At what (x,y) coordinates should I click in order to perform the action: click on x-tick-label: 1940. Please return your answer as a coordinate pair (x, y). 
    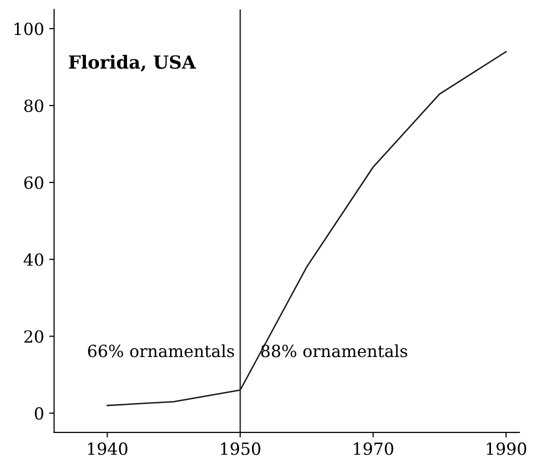
    Looking at the image, I should click on (108, 449).